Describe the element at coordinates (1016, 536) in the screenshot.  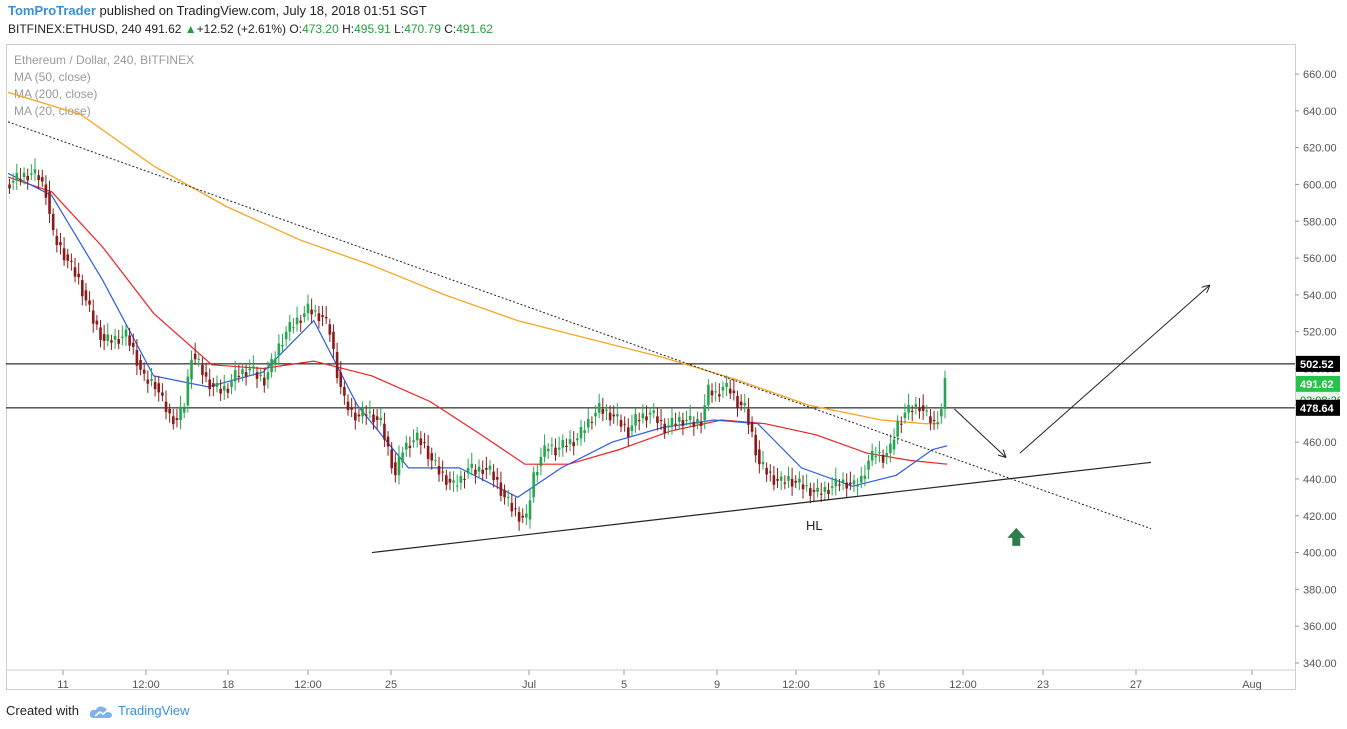
I see `green-up-arrow-icon` at that location.